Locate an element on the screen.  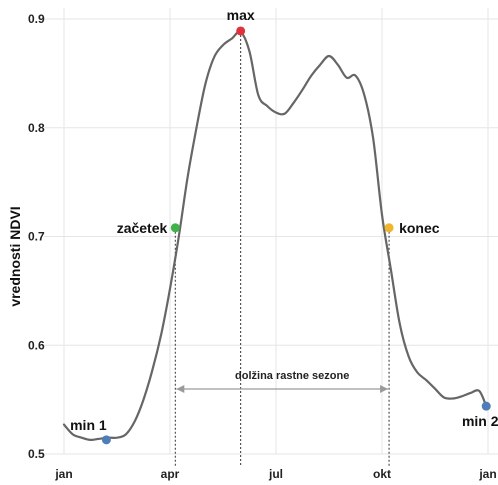
span-label: dolžina rastne sezone is located at coordinates (292, 376).